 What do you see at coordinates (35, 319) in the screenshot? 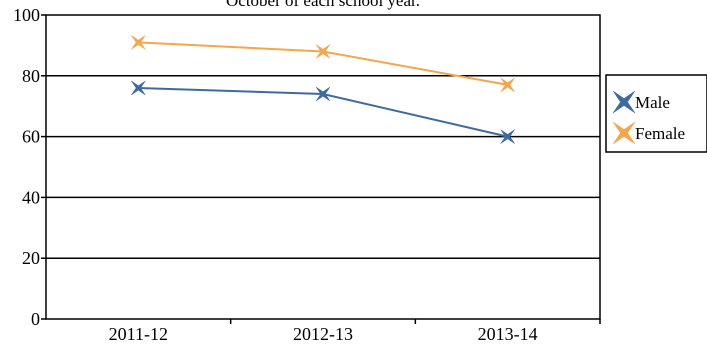
I see `y-tick-label-0: 0` at bounding box center [35, 319].